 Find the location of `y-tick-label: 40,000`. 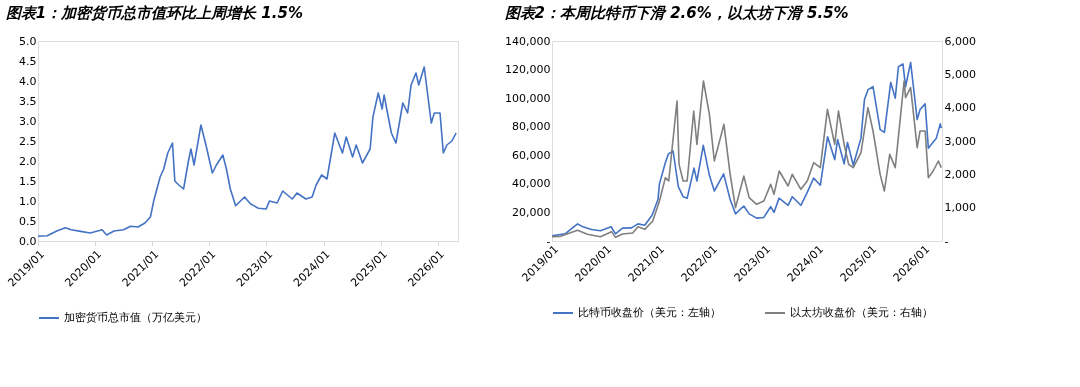

y-tick-label: 40,000 is located at coordinates (531, 184).